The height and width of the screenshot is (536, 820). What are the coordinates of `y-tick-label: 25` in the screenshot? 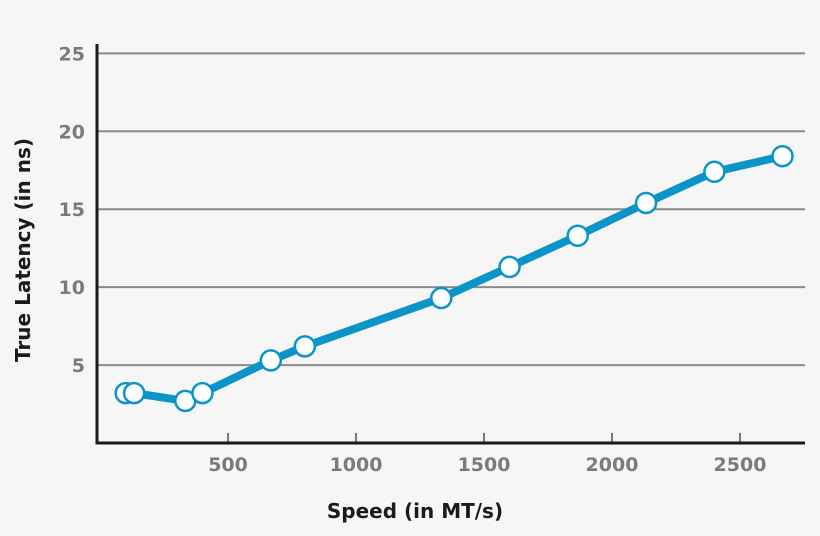 It's located at (72, 54).